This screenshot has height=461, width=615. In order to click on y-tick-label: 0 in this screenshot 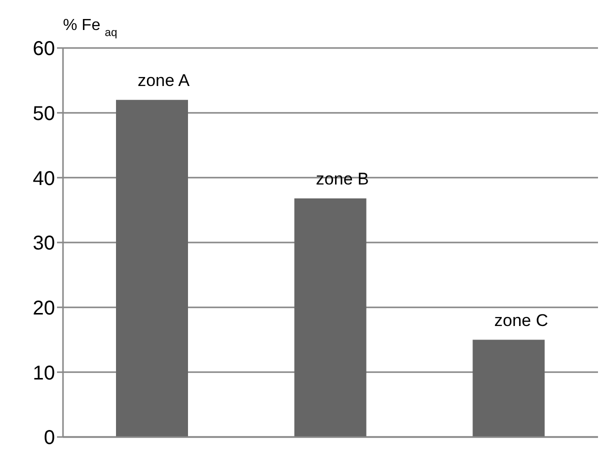, I will do `click(49, 438)`.